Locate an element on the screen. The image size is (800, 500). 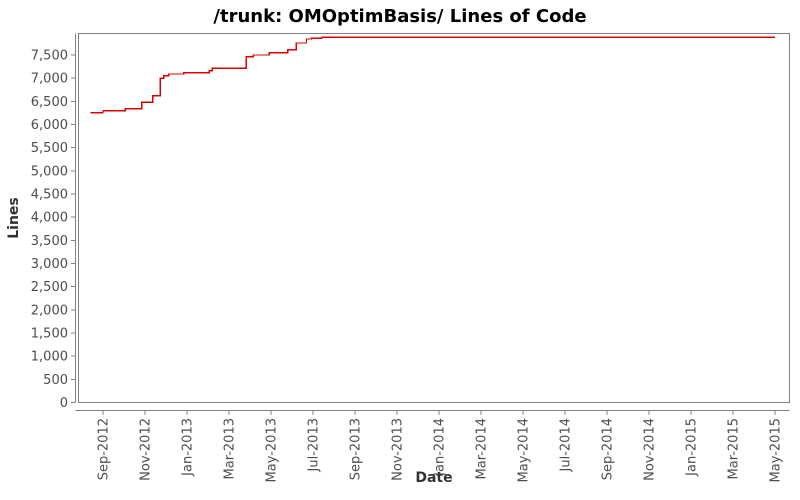
x-tick-label: May-2015 is located at coordinates (776, 450).